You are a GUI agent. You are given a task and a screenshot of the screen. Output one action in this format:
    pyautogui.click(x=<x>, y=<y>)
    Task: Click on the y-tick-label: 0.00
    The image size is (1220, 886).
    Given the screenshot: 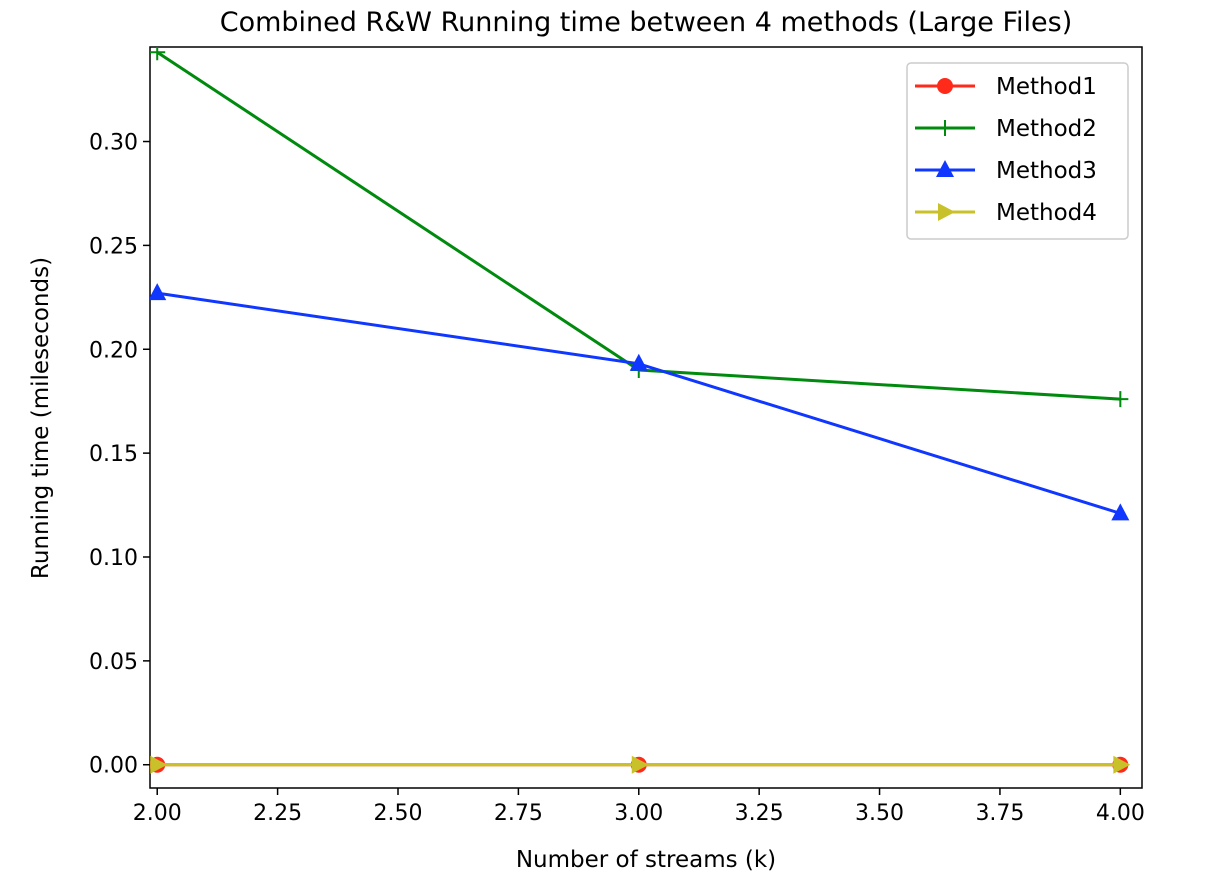 What is the action you would take?
    pyautogui.click(x=113, y=766)
    